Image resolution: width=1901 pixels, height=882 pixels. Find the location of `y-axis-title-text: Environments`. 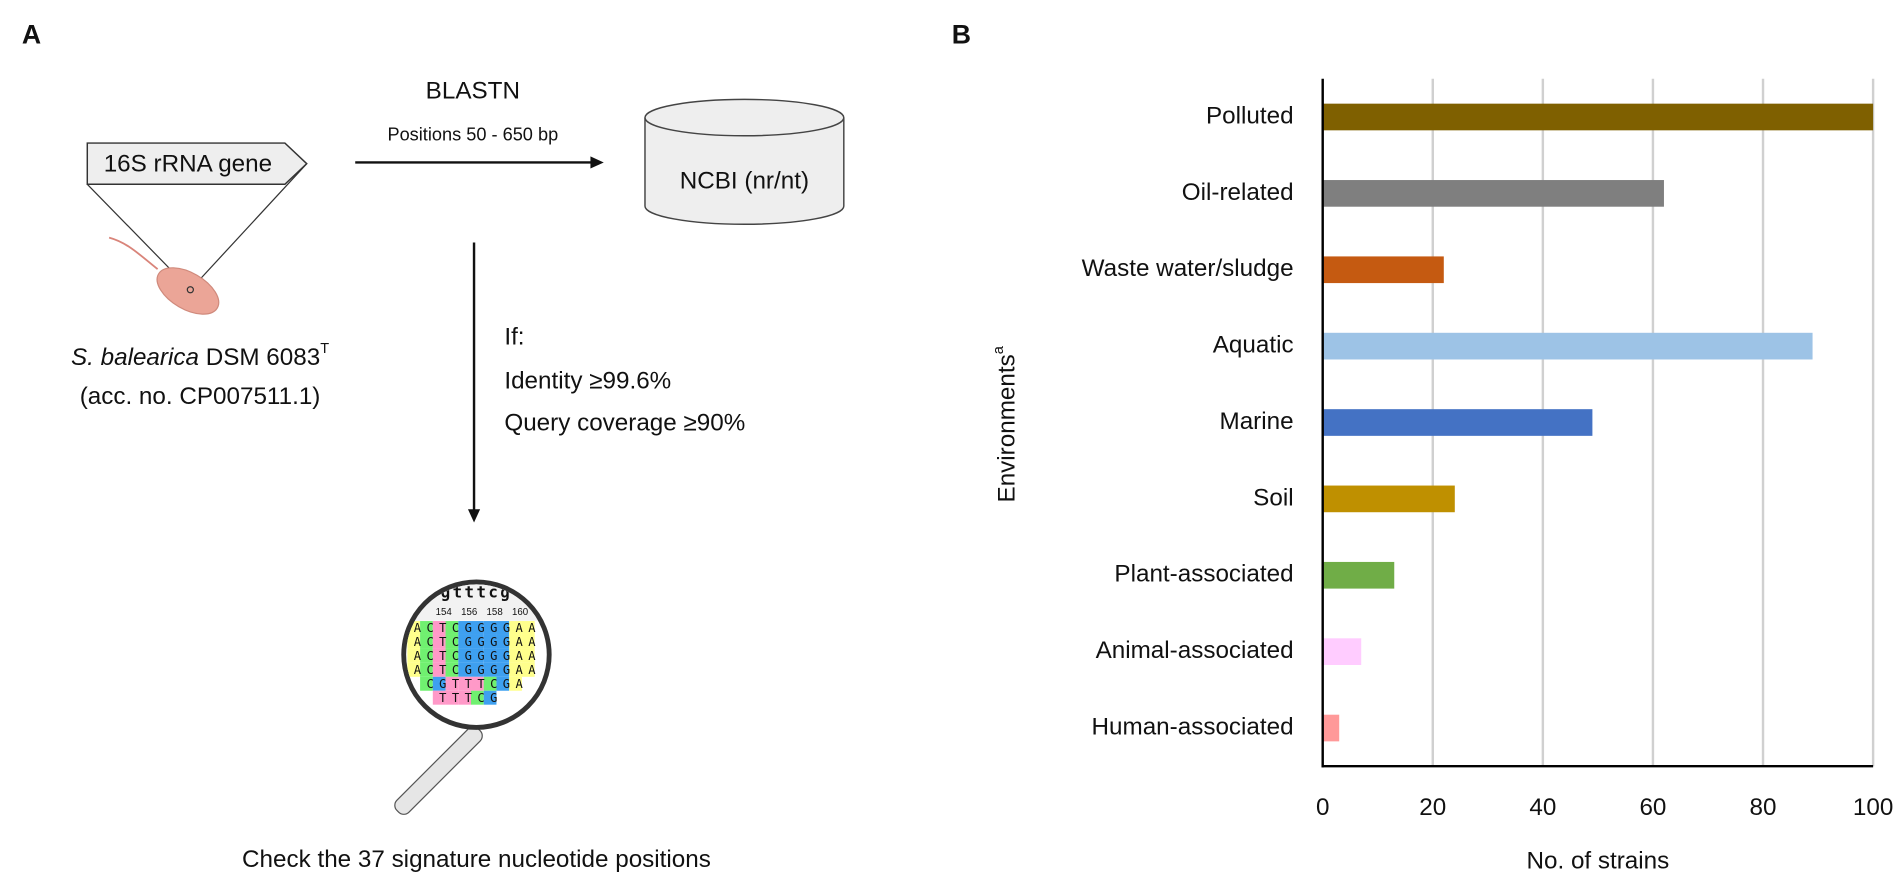

y-axis-title-text: Environments is located at coordinates (1007, 428).